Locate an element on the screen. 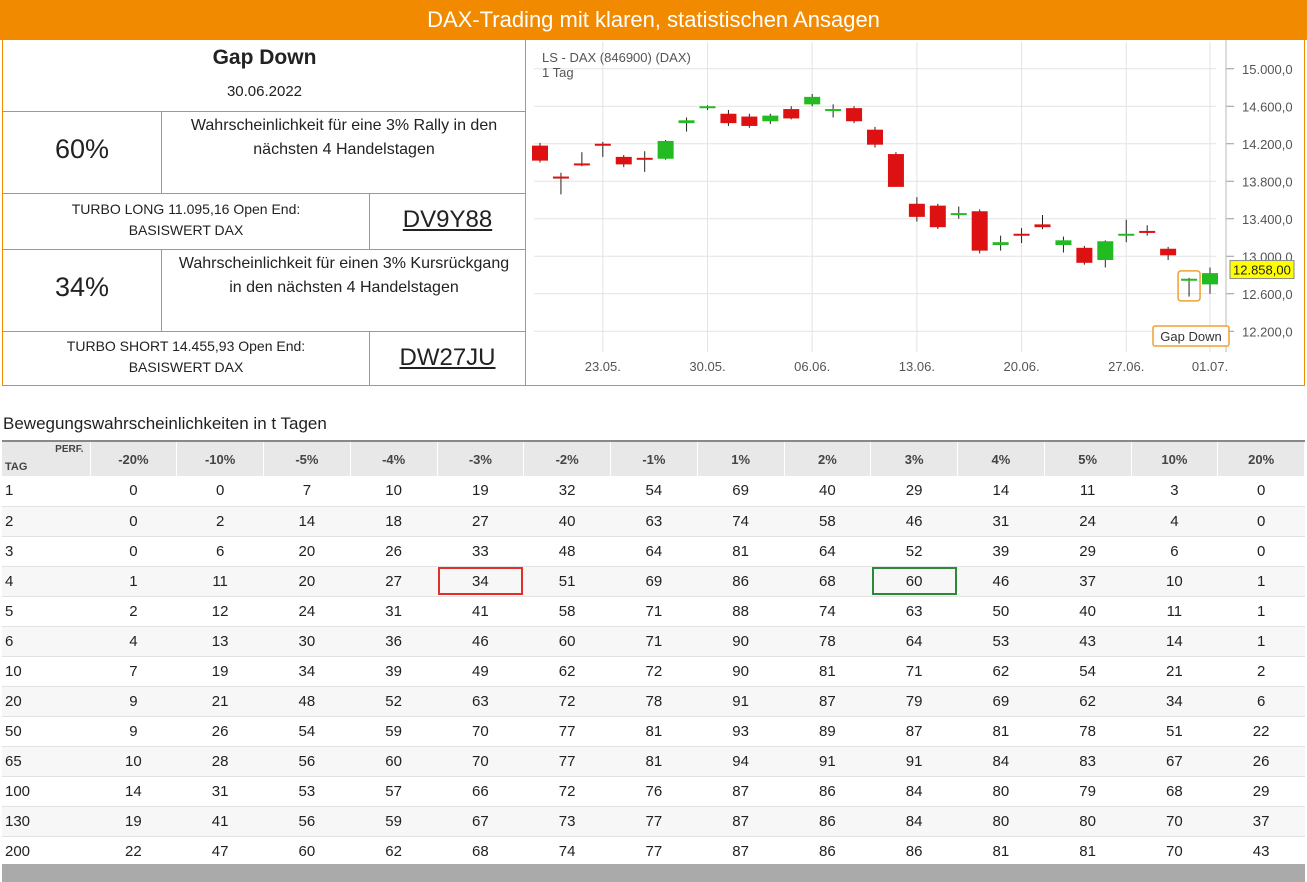 The image size is (1307, 882). probability-cell: 19 is located at coordinates (133, 821).